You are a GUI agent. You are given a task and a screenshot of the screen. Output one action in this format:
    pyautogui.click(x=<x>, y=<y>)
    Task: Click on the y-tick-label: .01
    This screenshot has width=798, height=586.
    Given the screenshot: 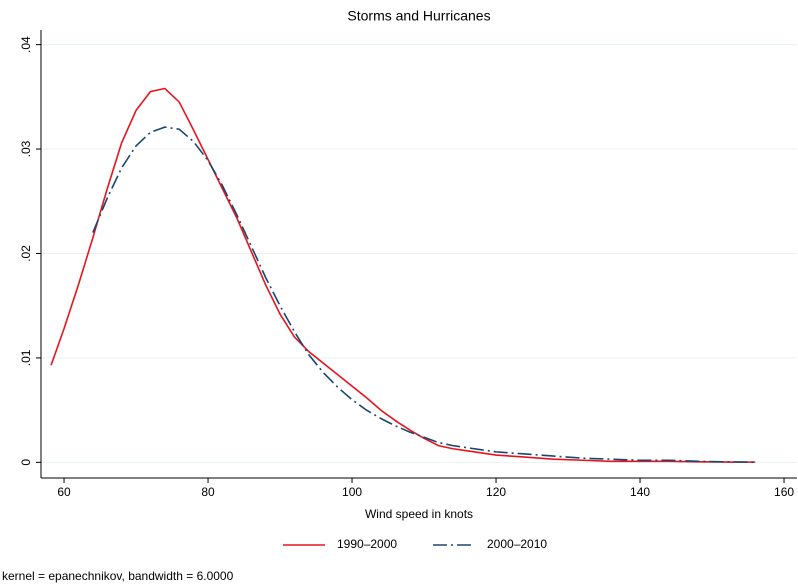 What is the action you would take?
    pyautogui.click(x=26, y=357)
    